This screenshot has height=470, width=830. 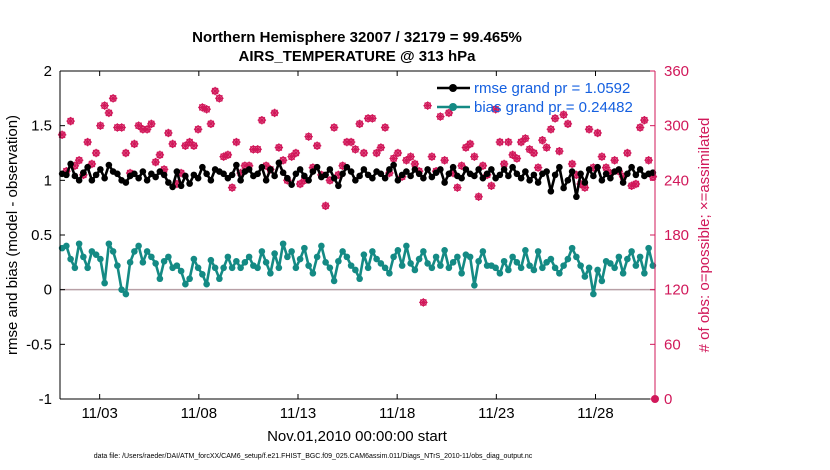 I want to click on legend-bias-marker, so click(x=453, y=107).